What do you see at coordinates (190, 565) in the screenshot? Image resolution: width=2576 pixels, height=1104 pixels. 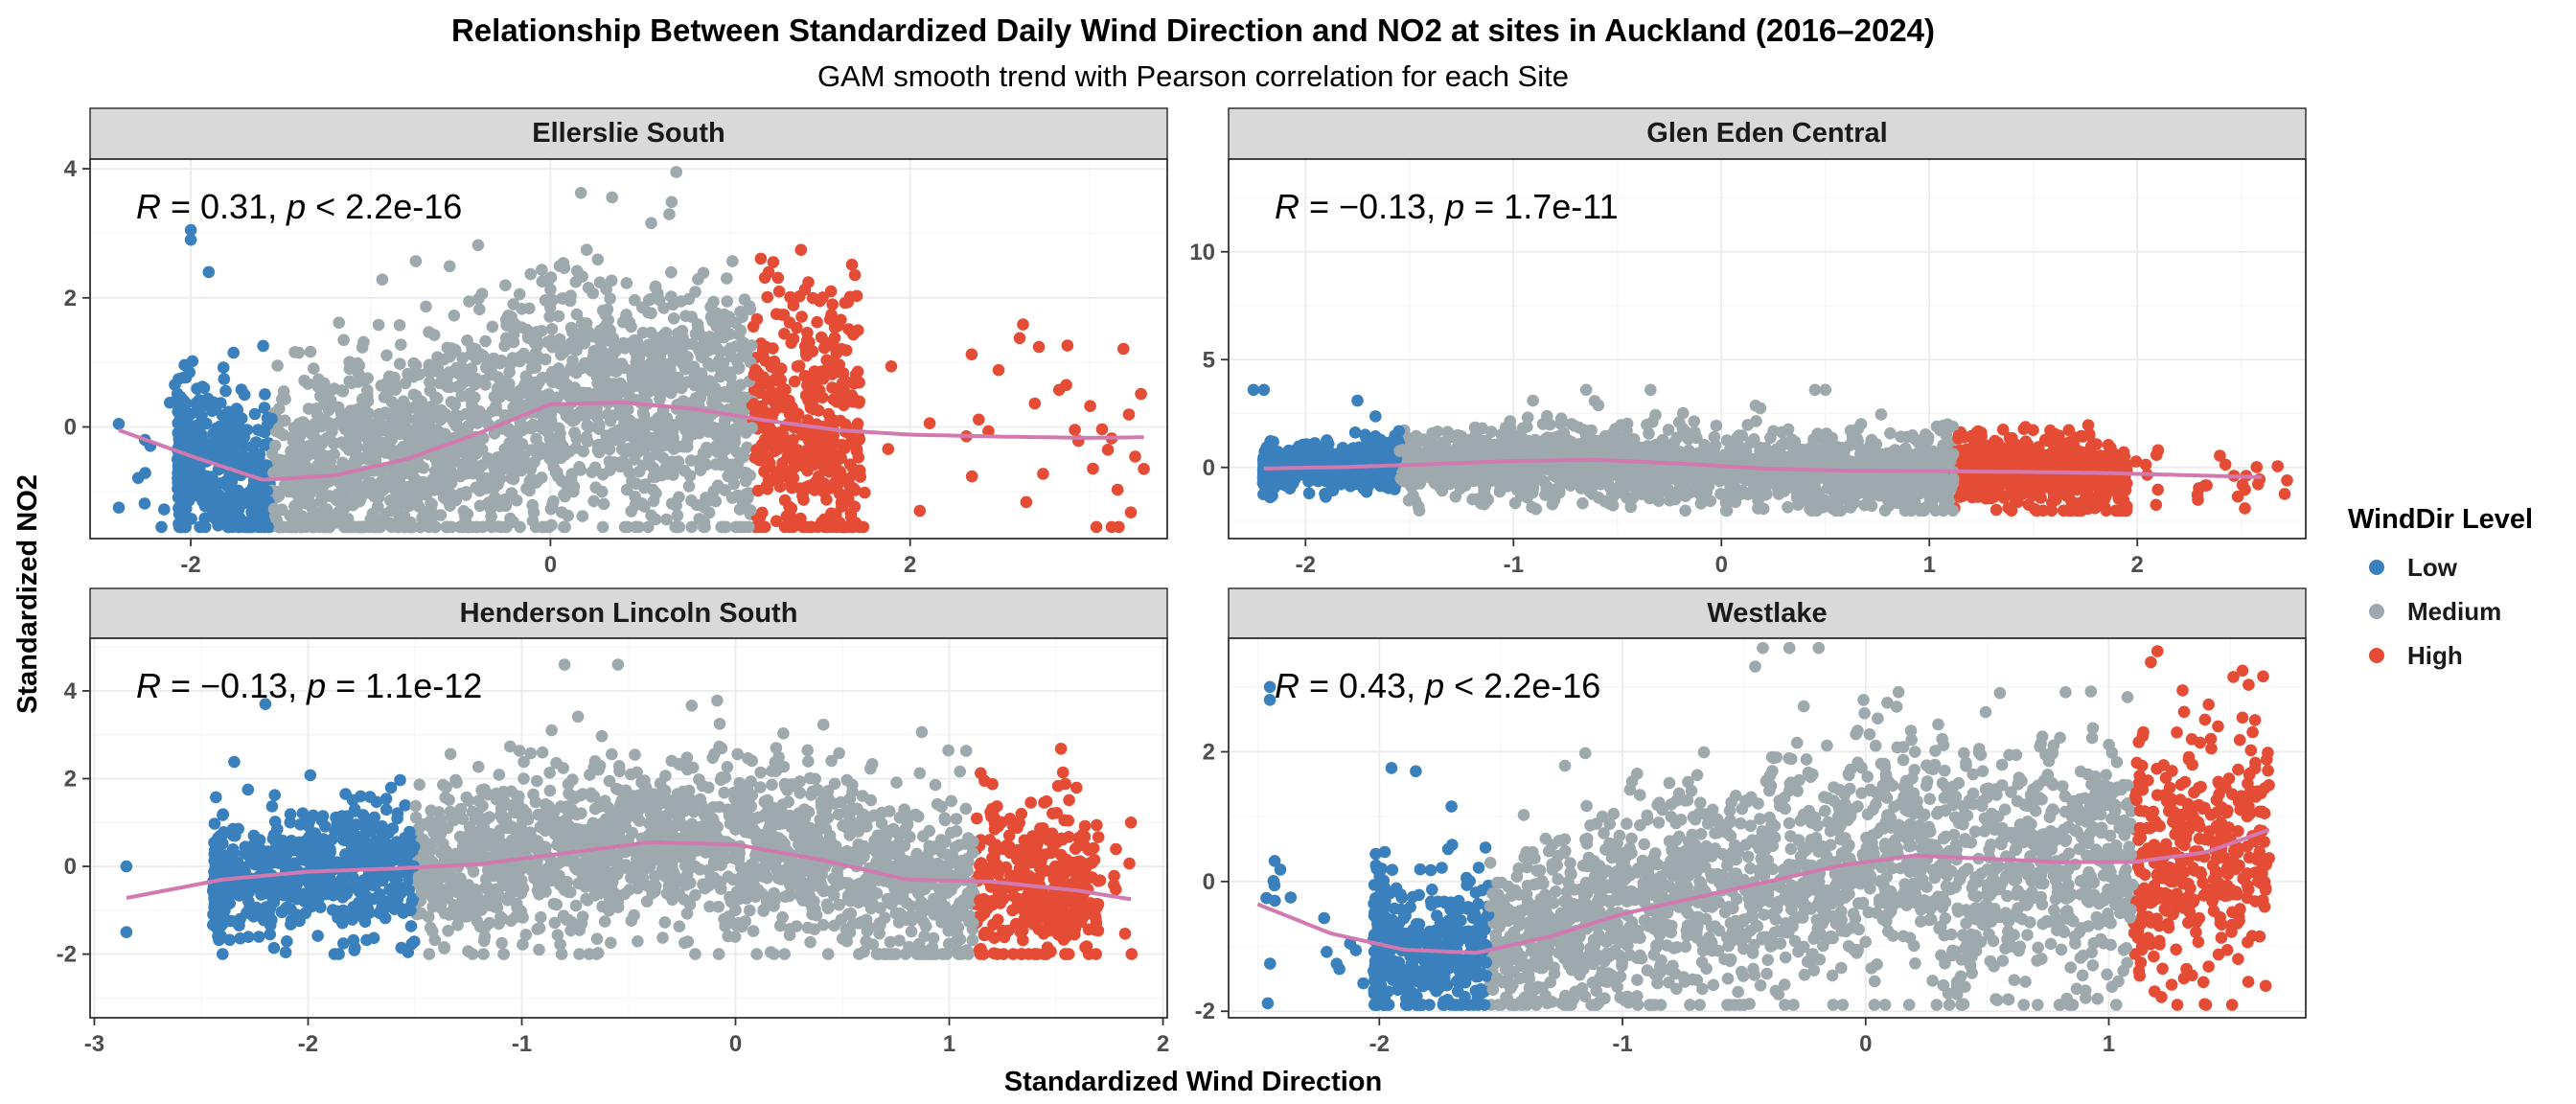 I see `x-tick-label: -2` at bounding box center [190, 565].